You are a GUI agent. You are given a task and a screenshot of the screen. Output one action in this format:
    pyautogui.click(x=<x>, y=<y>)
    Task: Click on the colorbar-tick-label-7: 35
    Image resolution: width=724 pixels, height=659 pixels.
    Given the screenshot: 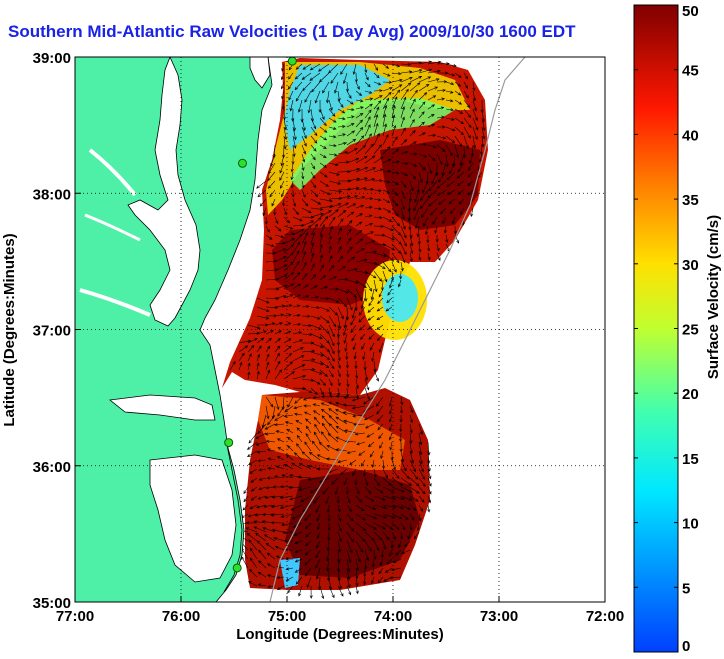 What is the action you would take?
    pyautogui.click(x=690, y=200)
    